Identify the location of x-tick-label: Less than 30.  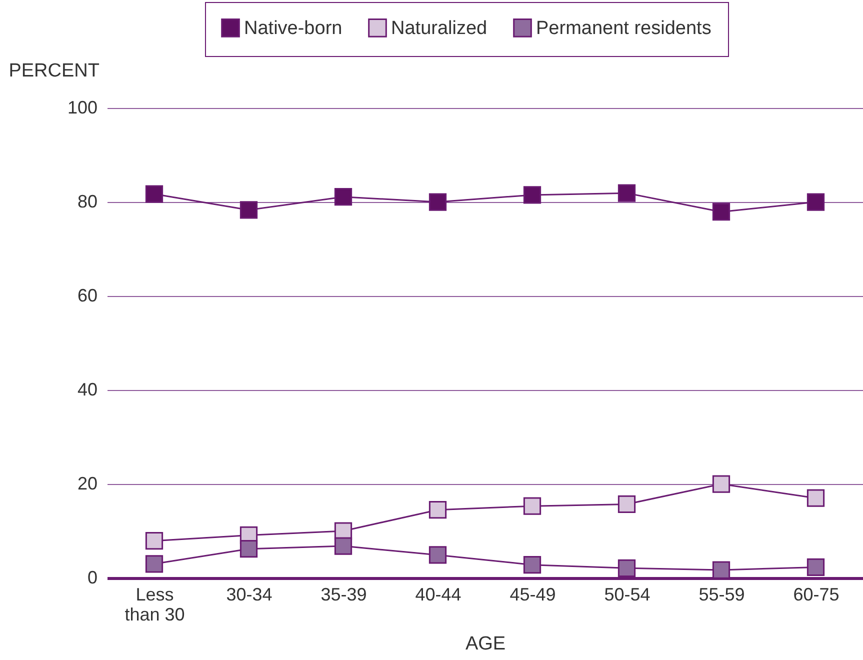
(154, 604).